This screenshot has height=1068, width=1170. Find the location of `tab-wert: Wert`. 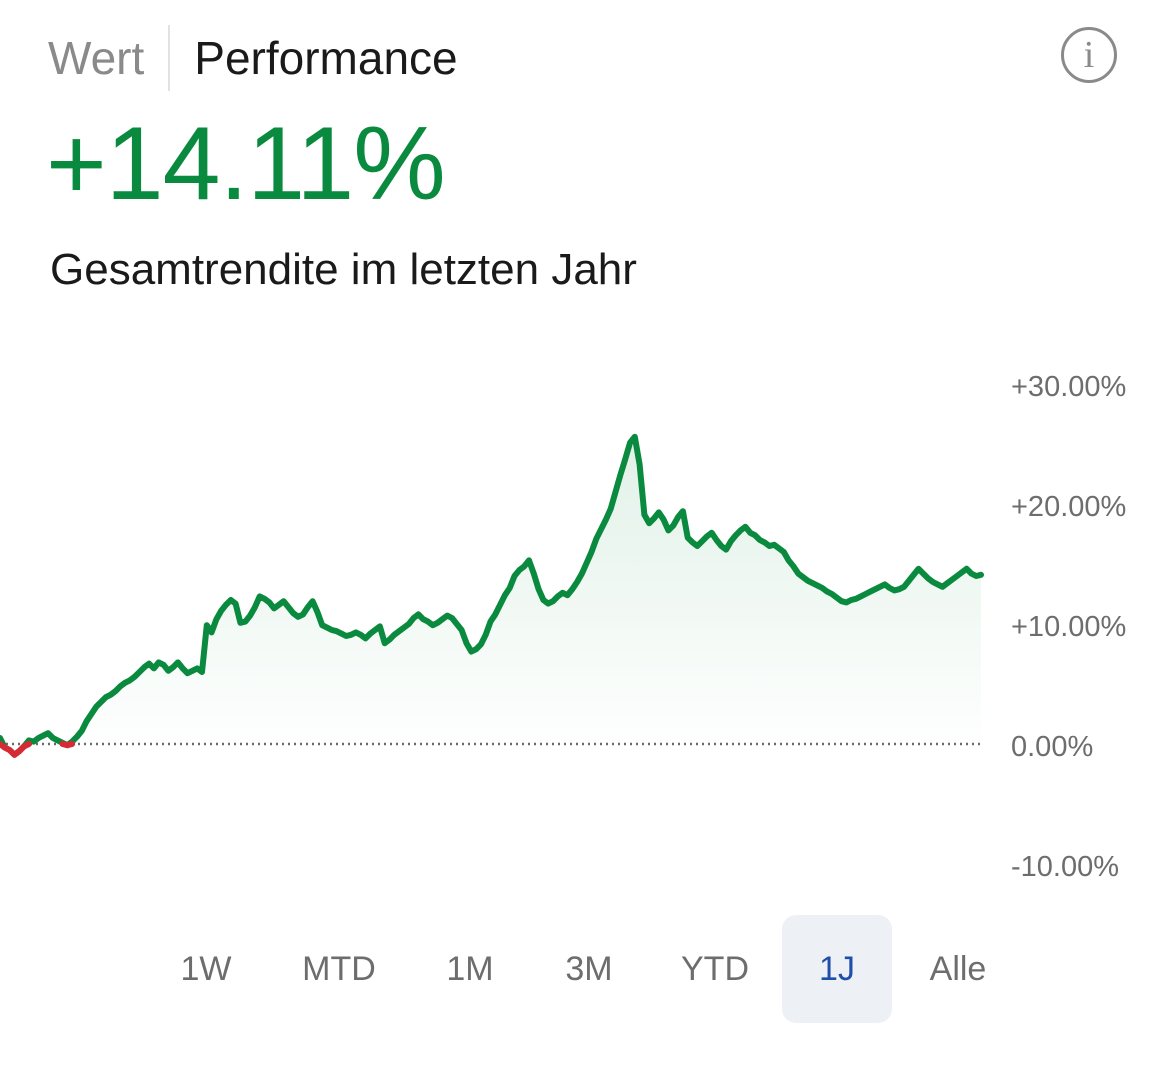

tab-wert: Wert is located at coordinates (96, 58).